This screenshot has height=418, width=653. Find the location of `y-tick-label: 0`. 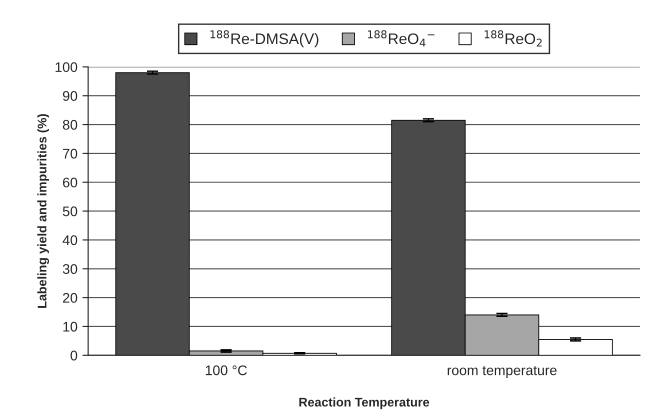

y-tick-label: 0 is located at coordinates (74, 355).